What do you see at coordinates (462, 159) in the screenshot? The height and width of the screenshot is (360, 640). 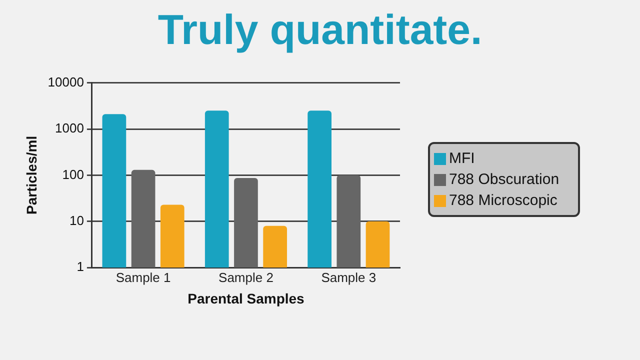 I see `legend-label: MFI` at bounding box center [462, 159].